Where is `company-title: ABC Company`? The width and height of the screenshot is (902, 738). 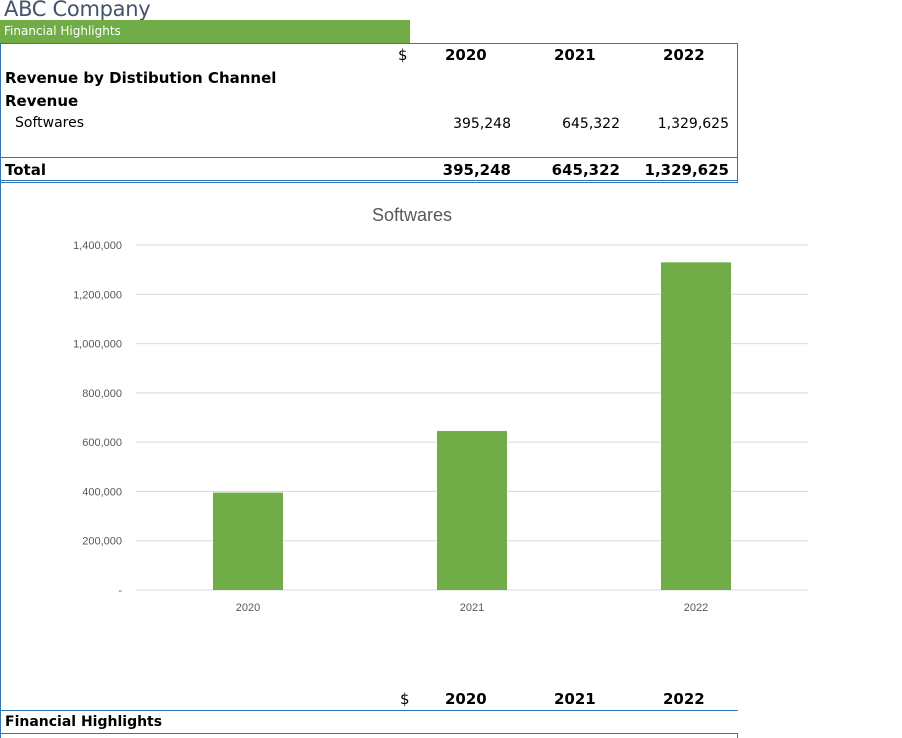 company-title: ABC Company is located at coordinates (77, 10).